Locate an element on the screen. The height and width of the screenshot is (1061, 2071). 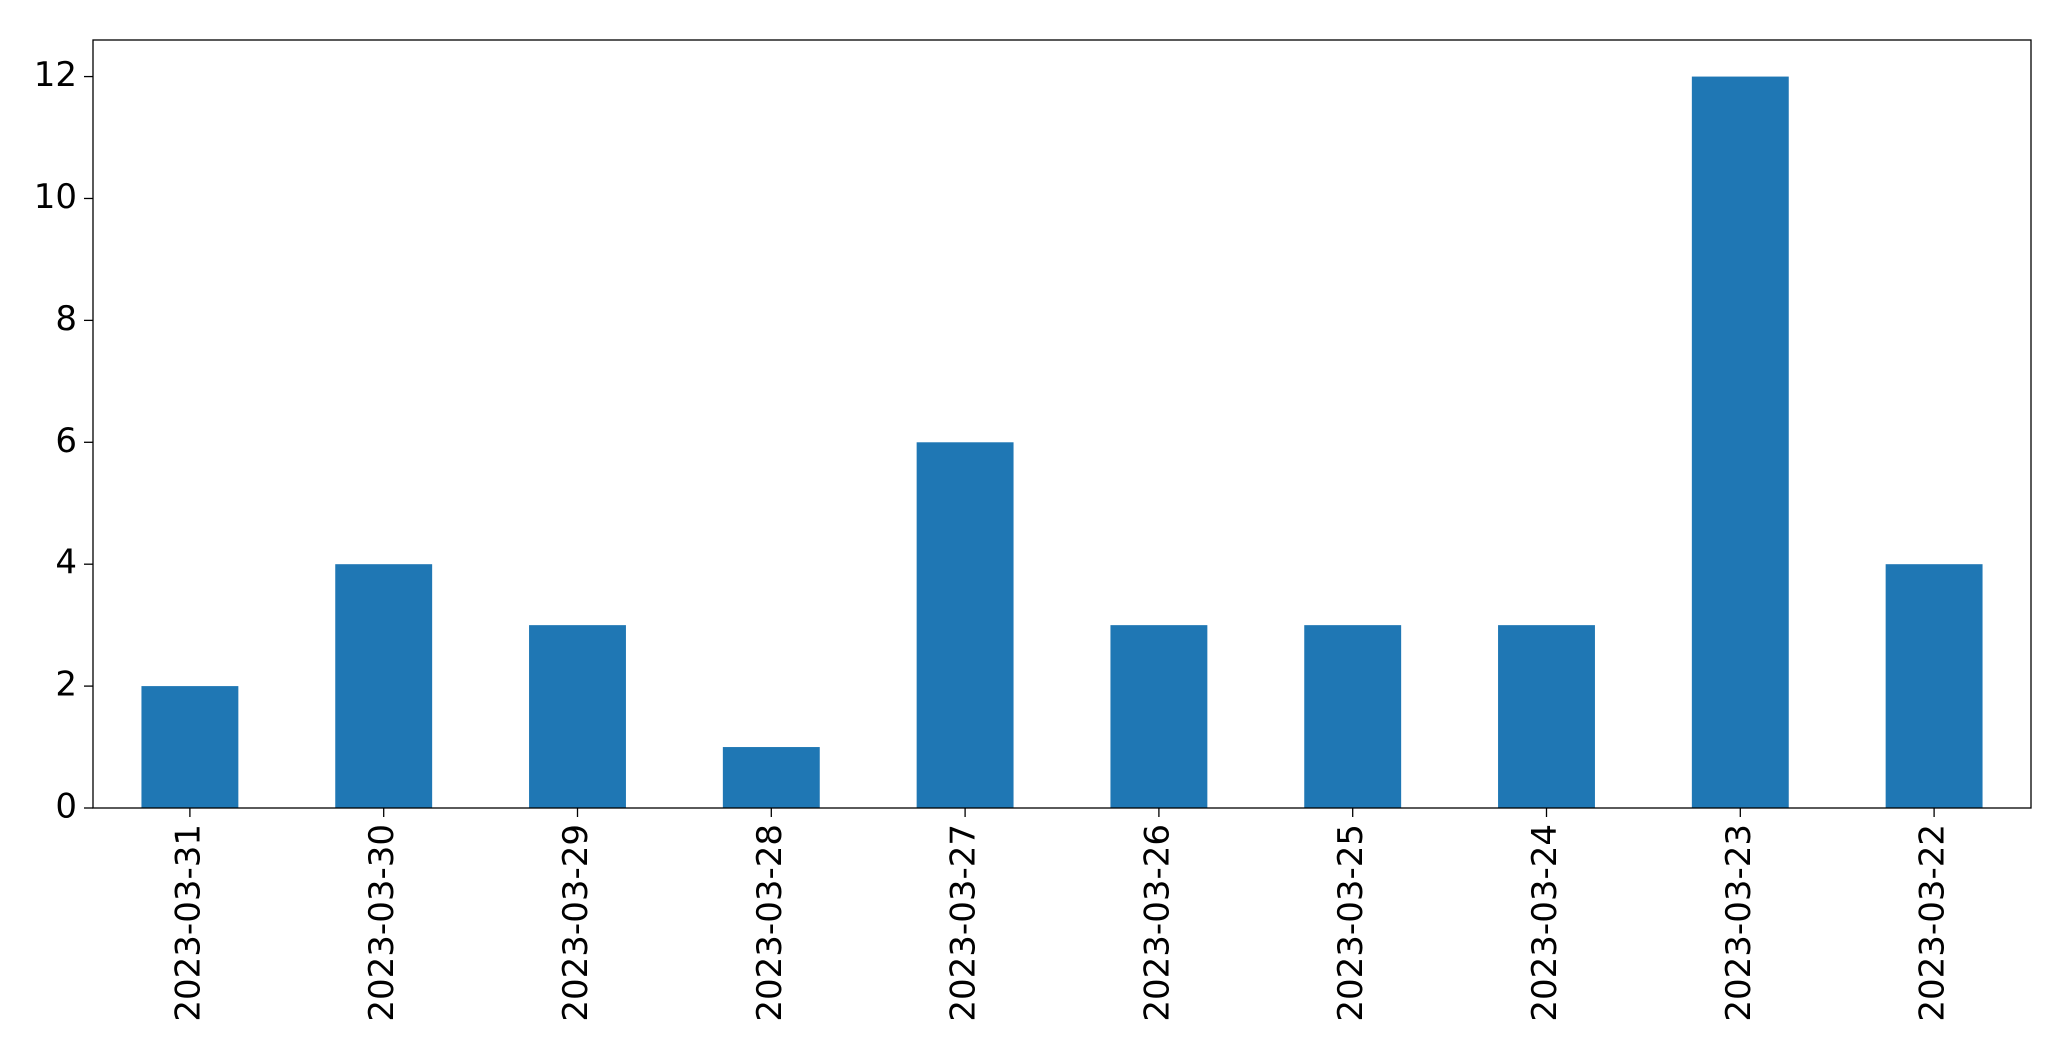
y-tick-label: 4 is located at coordinates (66, 563).